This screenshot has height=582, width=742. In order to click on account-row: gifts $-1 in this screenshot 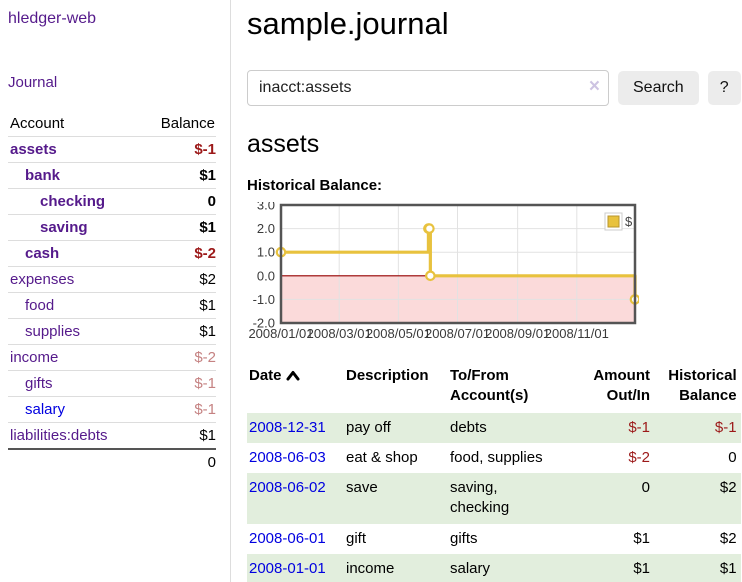, I will do `click(112, 383)`.